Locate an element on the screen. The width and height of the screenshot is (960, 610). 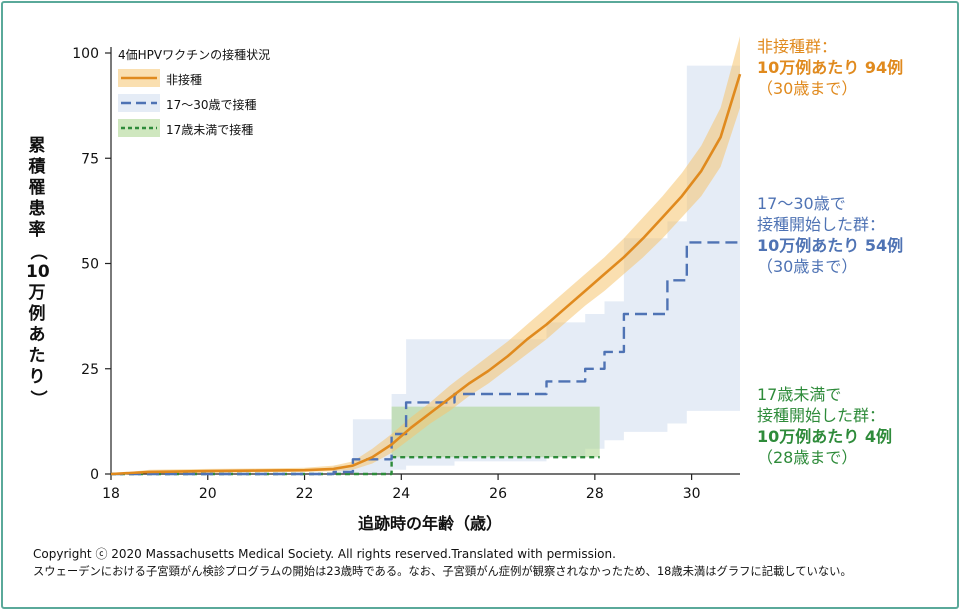
x-tick-label: 20 is located at coordinates (208, 494).